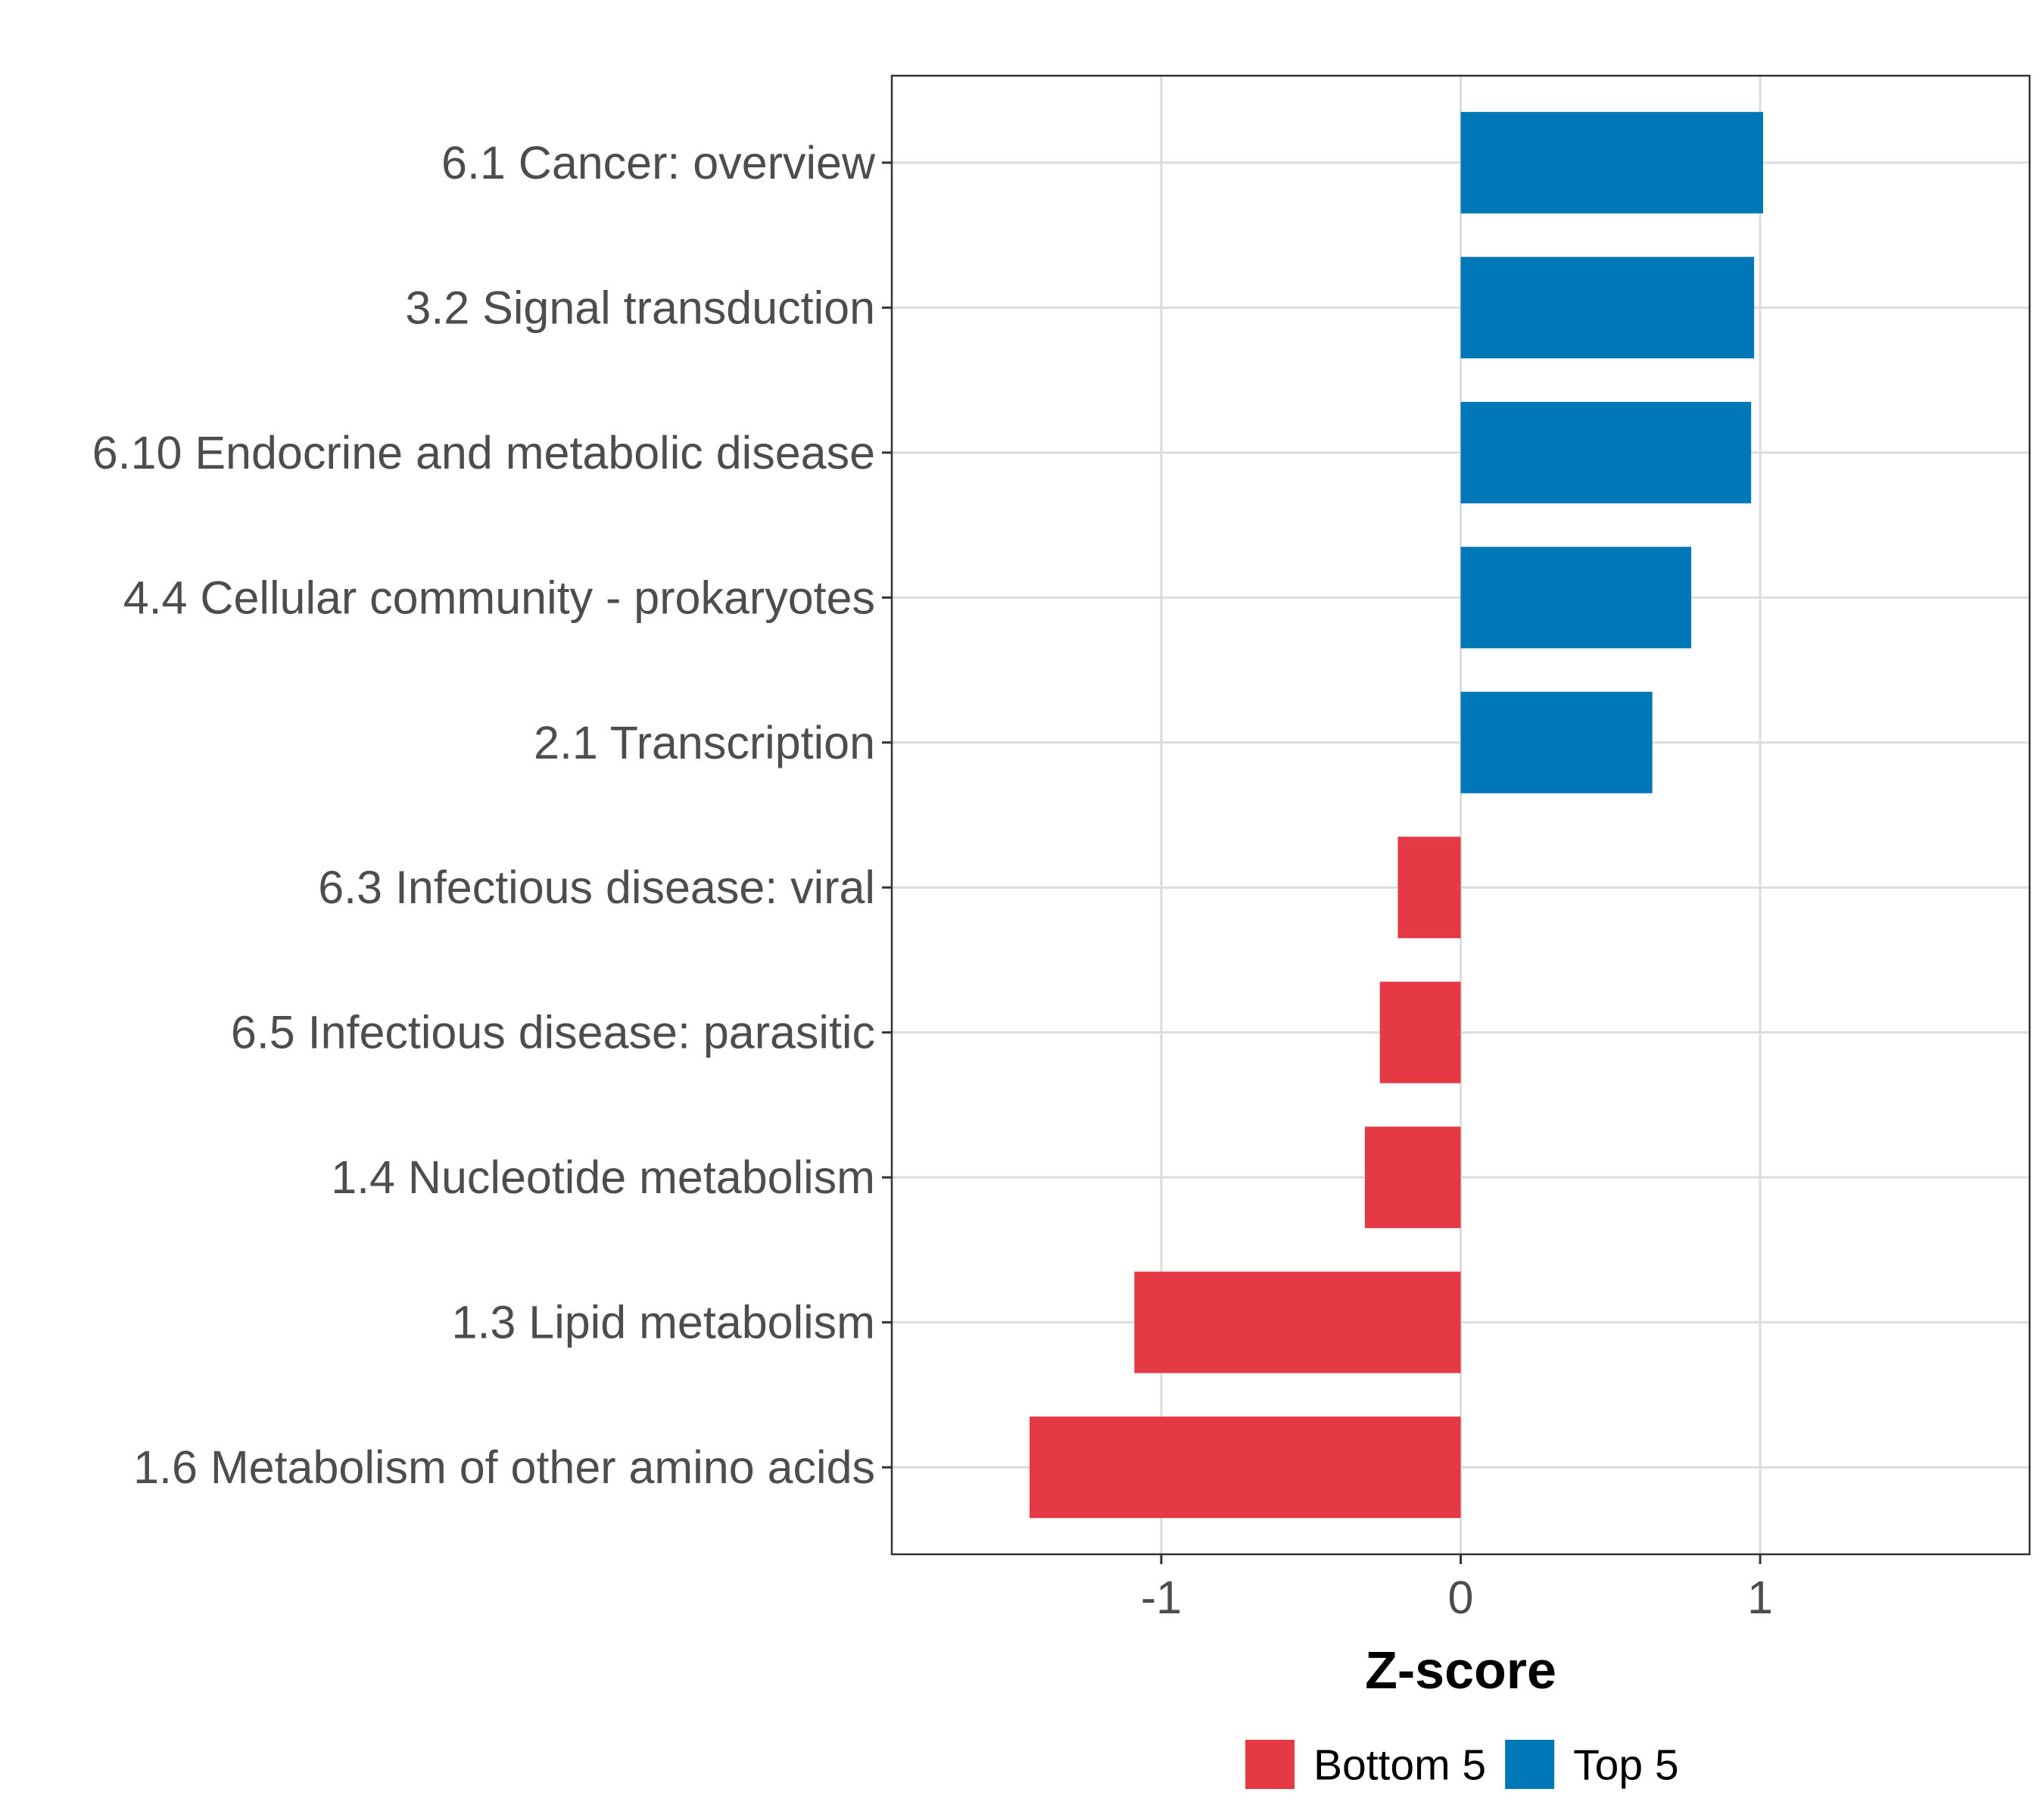 This screenshot has height=1817, width=2044. What do you see at coordinates (1460, 1670) in the screenshot?
I see `x-axis-title: Z-score` at bounding box center [1460, 1670].